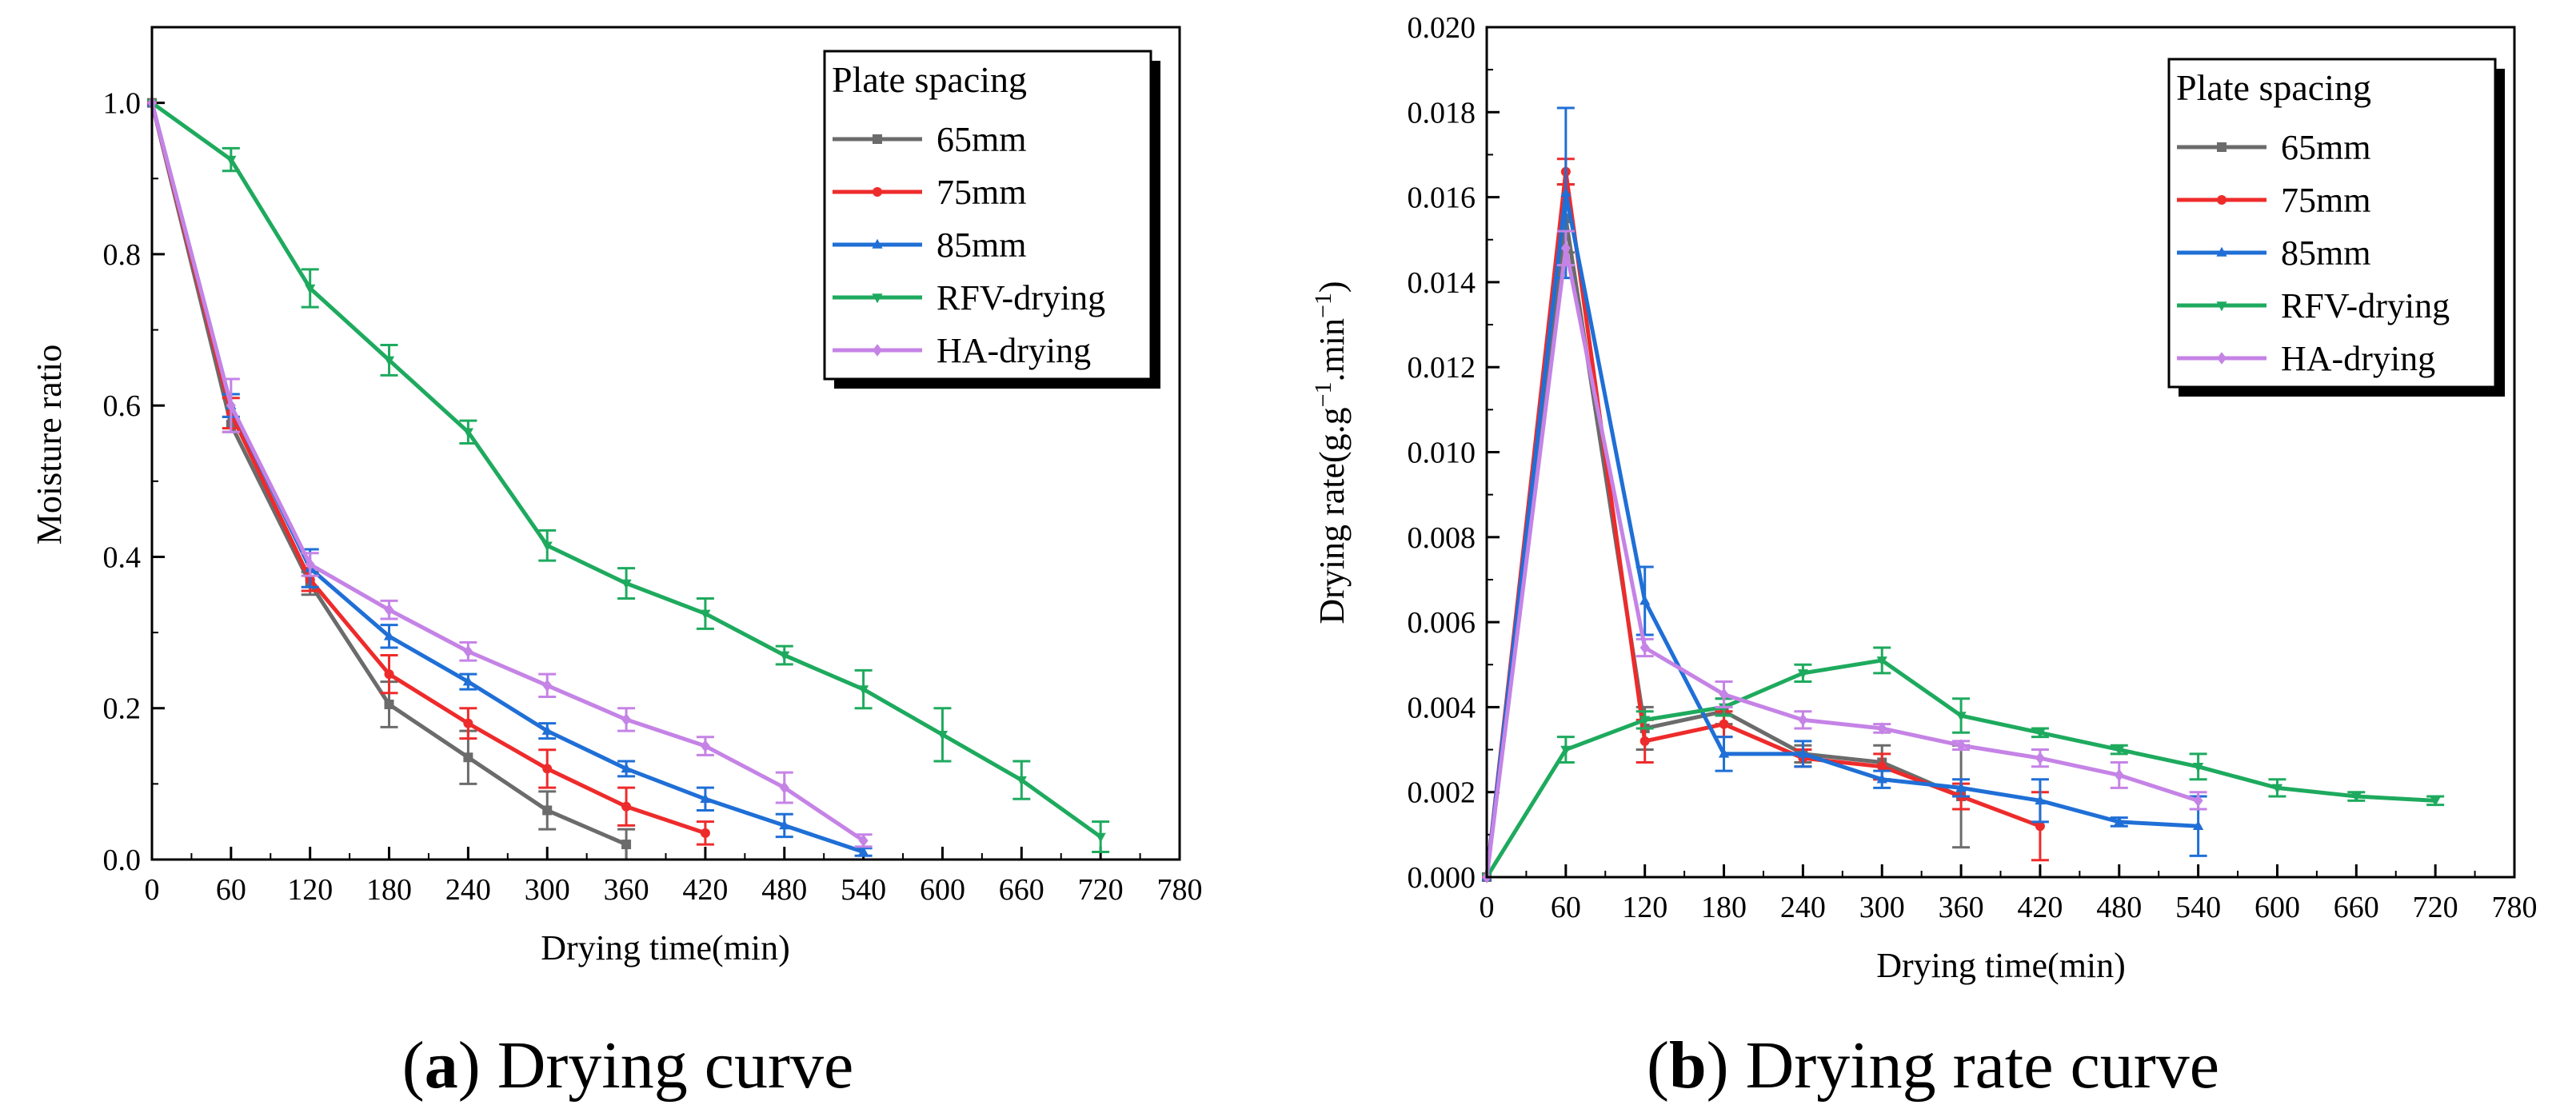  What do you see at coordinates (2326, 200) in the screenshot?
I see `panel-b-series-75mm-legend-label: 75mm` at bounding box center [2326, 200].